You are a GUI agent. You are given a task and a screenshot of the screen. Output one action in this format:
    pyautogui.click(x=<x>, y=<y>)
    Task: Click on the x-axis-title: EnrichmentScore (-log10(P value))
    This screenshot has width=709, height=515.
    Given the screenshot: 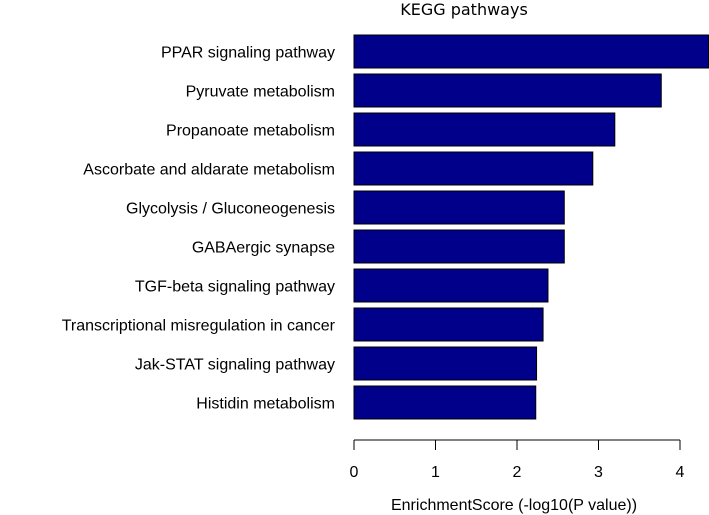 What is the action you would take?
    pyautogui.click(x=514, y=505)
    